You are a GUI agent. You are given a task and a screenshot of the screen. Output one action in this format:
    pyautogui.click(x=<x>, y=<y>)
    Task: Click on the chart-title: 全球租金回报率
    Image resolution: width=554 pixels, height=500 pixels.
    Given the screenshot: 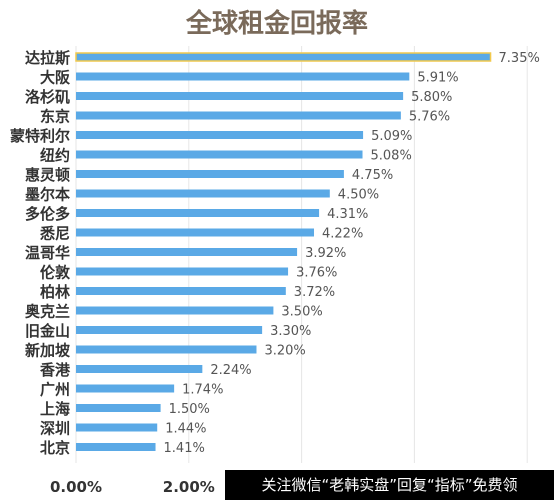 What is the action you would take?
    pyautogui.click(x=276, y=23)
    